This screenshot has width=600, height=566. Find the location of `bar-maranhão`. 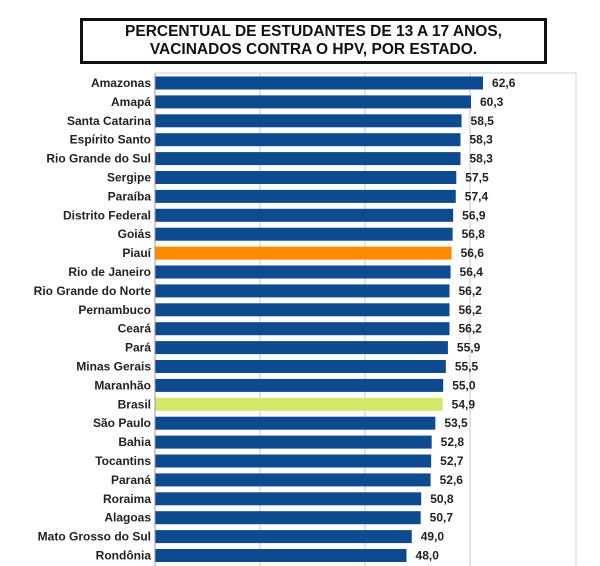

bar-maranhão is located at coordinates (299, 385).